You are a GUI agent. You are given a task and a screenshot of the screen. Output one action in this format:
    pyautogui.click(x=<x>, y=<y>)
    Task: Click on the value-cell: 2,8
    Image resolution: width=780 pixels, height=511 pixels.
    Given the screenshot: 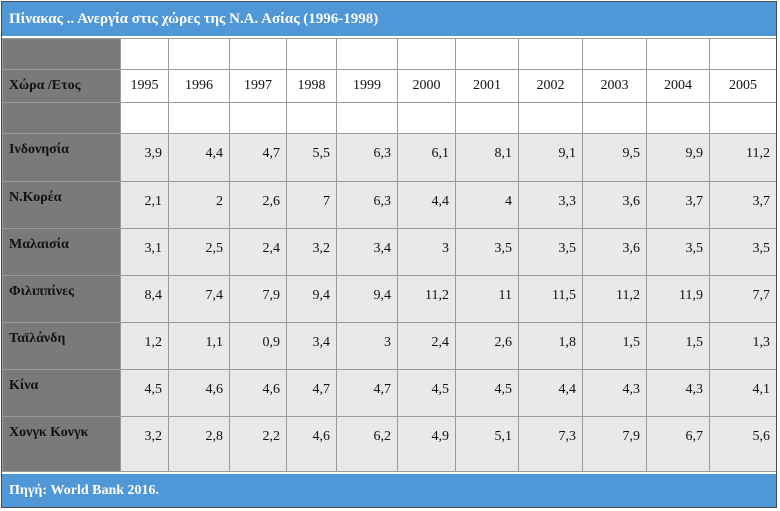 What is the action you would take?
    pyautogui.click(x=199, y=444)
    